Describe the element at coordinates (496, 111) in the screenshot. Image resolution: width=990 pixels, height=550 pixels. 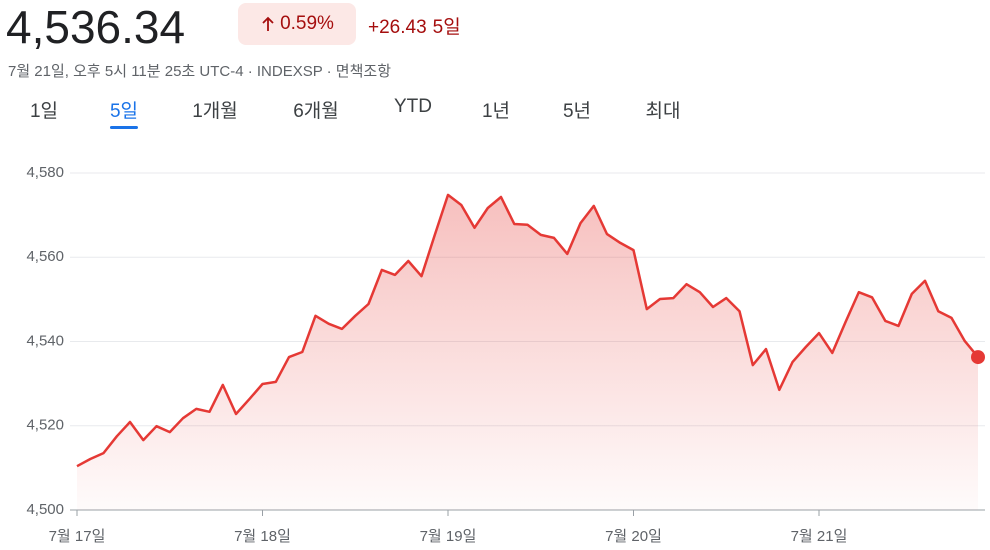
I see `range-tab: 1년` at that location.